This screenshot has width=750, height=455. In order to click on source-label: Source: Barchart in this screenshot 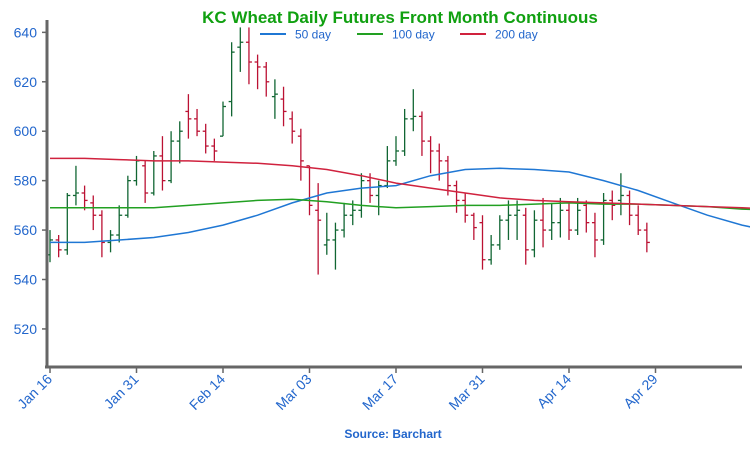, I will do `click(392, 434)`.